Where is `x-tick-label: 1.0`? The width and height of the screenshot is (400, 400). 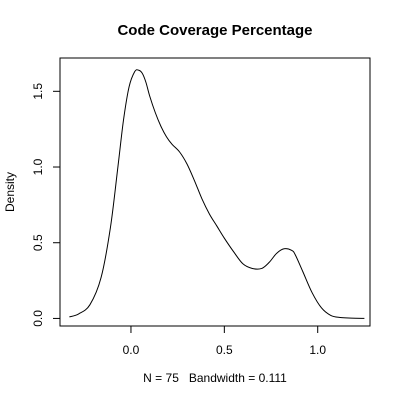
x-tick-label: 1.0 is located at coordinates (317, 350).